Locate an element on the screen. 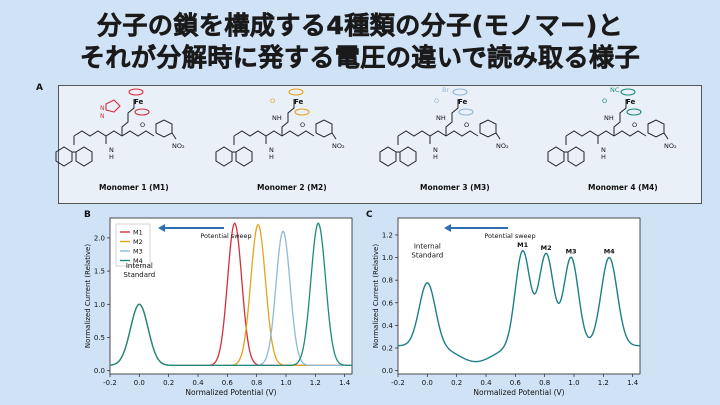 The width and height of the screenshot is (720, 405). chart-b-x-tick-label: 1.0 is located at coordinates (285, 383).